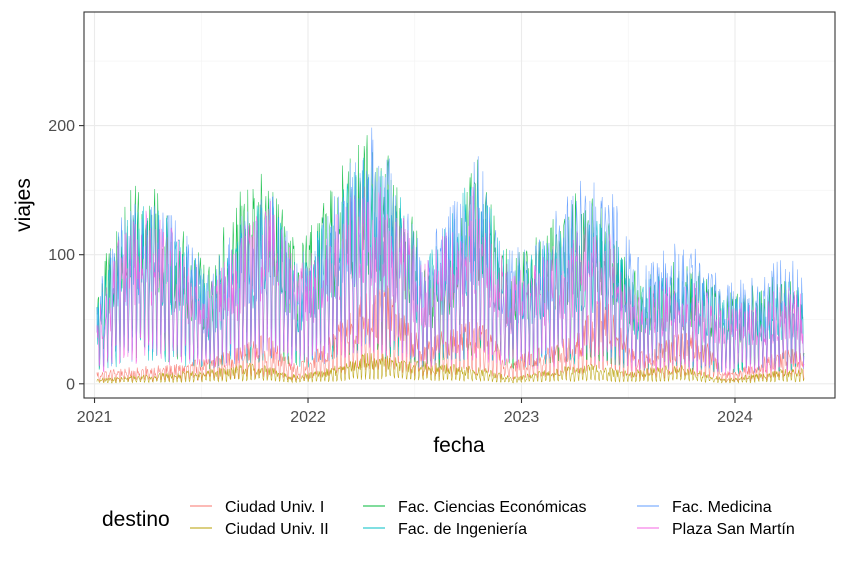  I want to click on x-tick-label: 2021, so click(95, 417).